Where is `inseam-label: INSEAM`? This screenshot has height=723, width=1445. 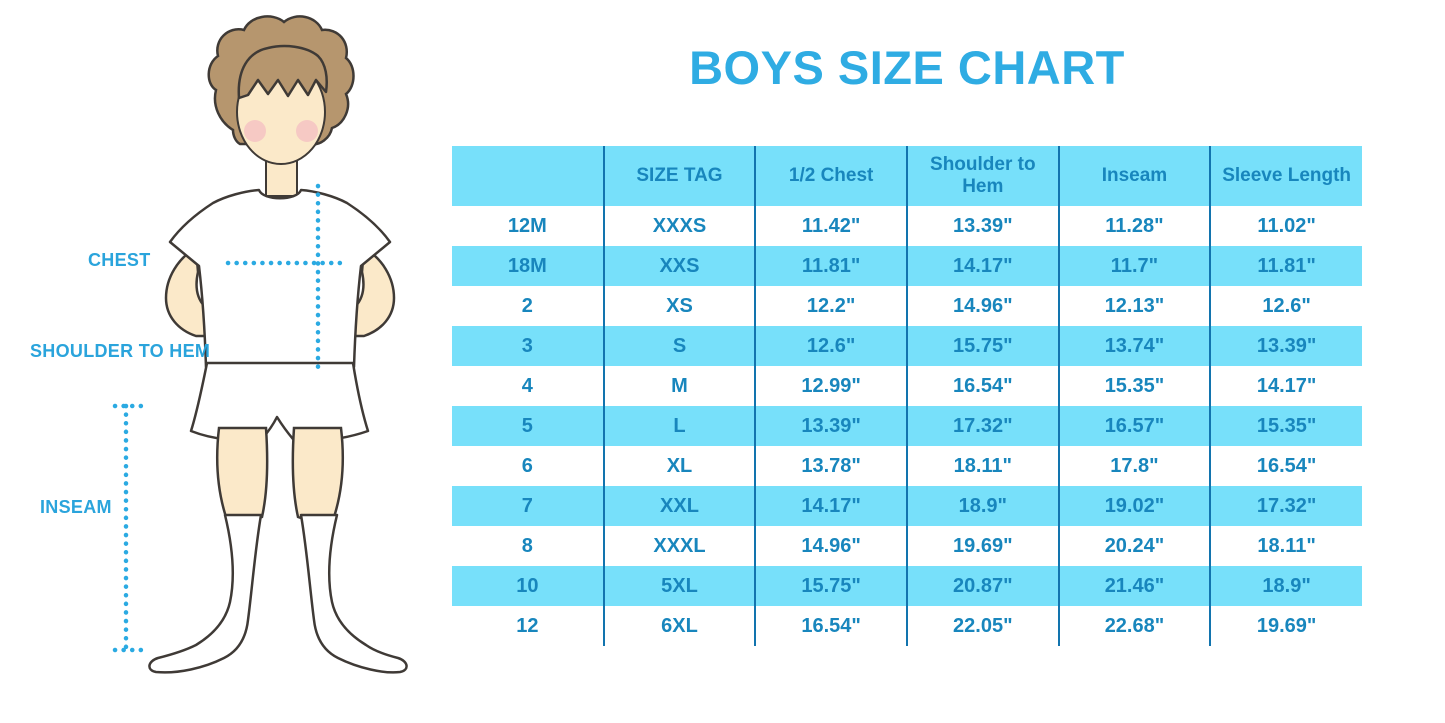 inseam-label: INSEAM is located at coordinates (76, 507).